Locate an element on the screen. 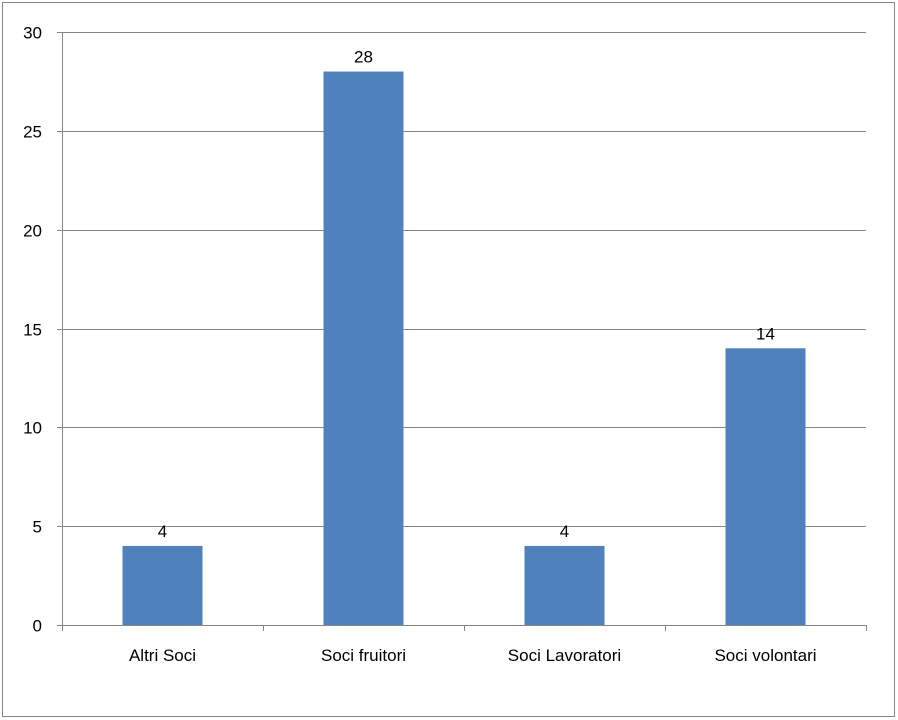 The width and height of the screenshot is (898, 720). y-tick-label: 30 is located at coordinates (32, 33).